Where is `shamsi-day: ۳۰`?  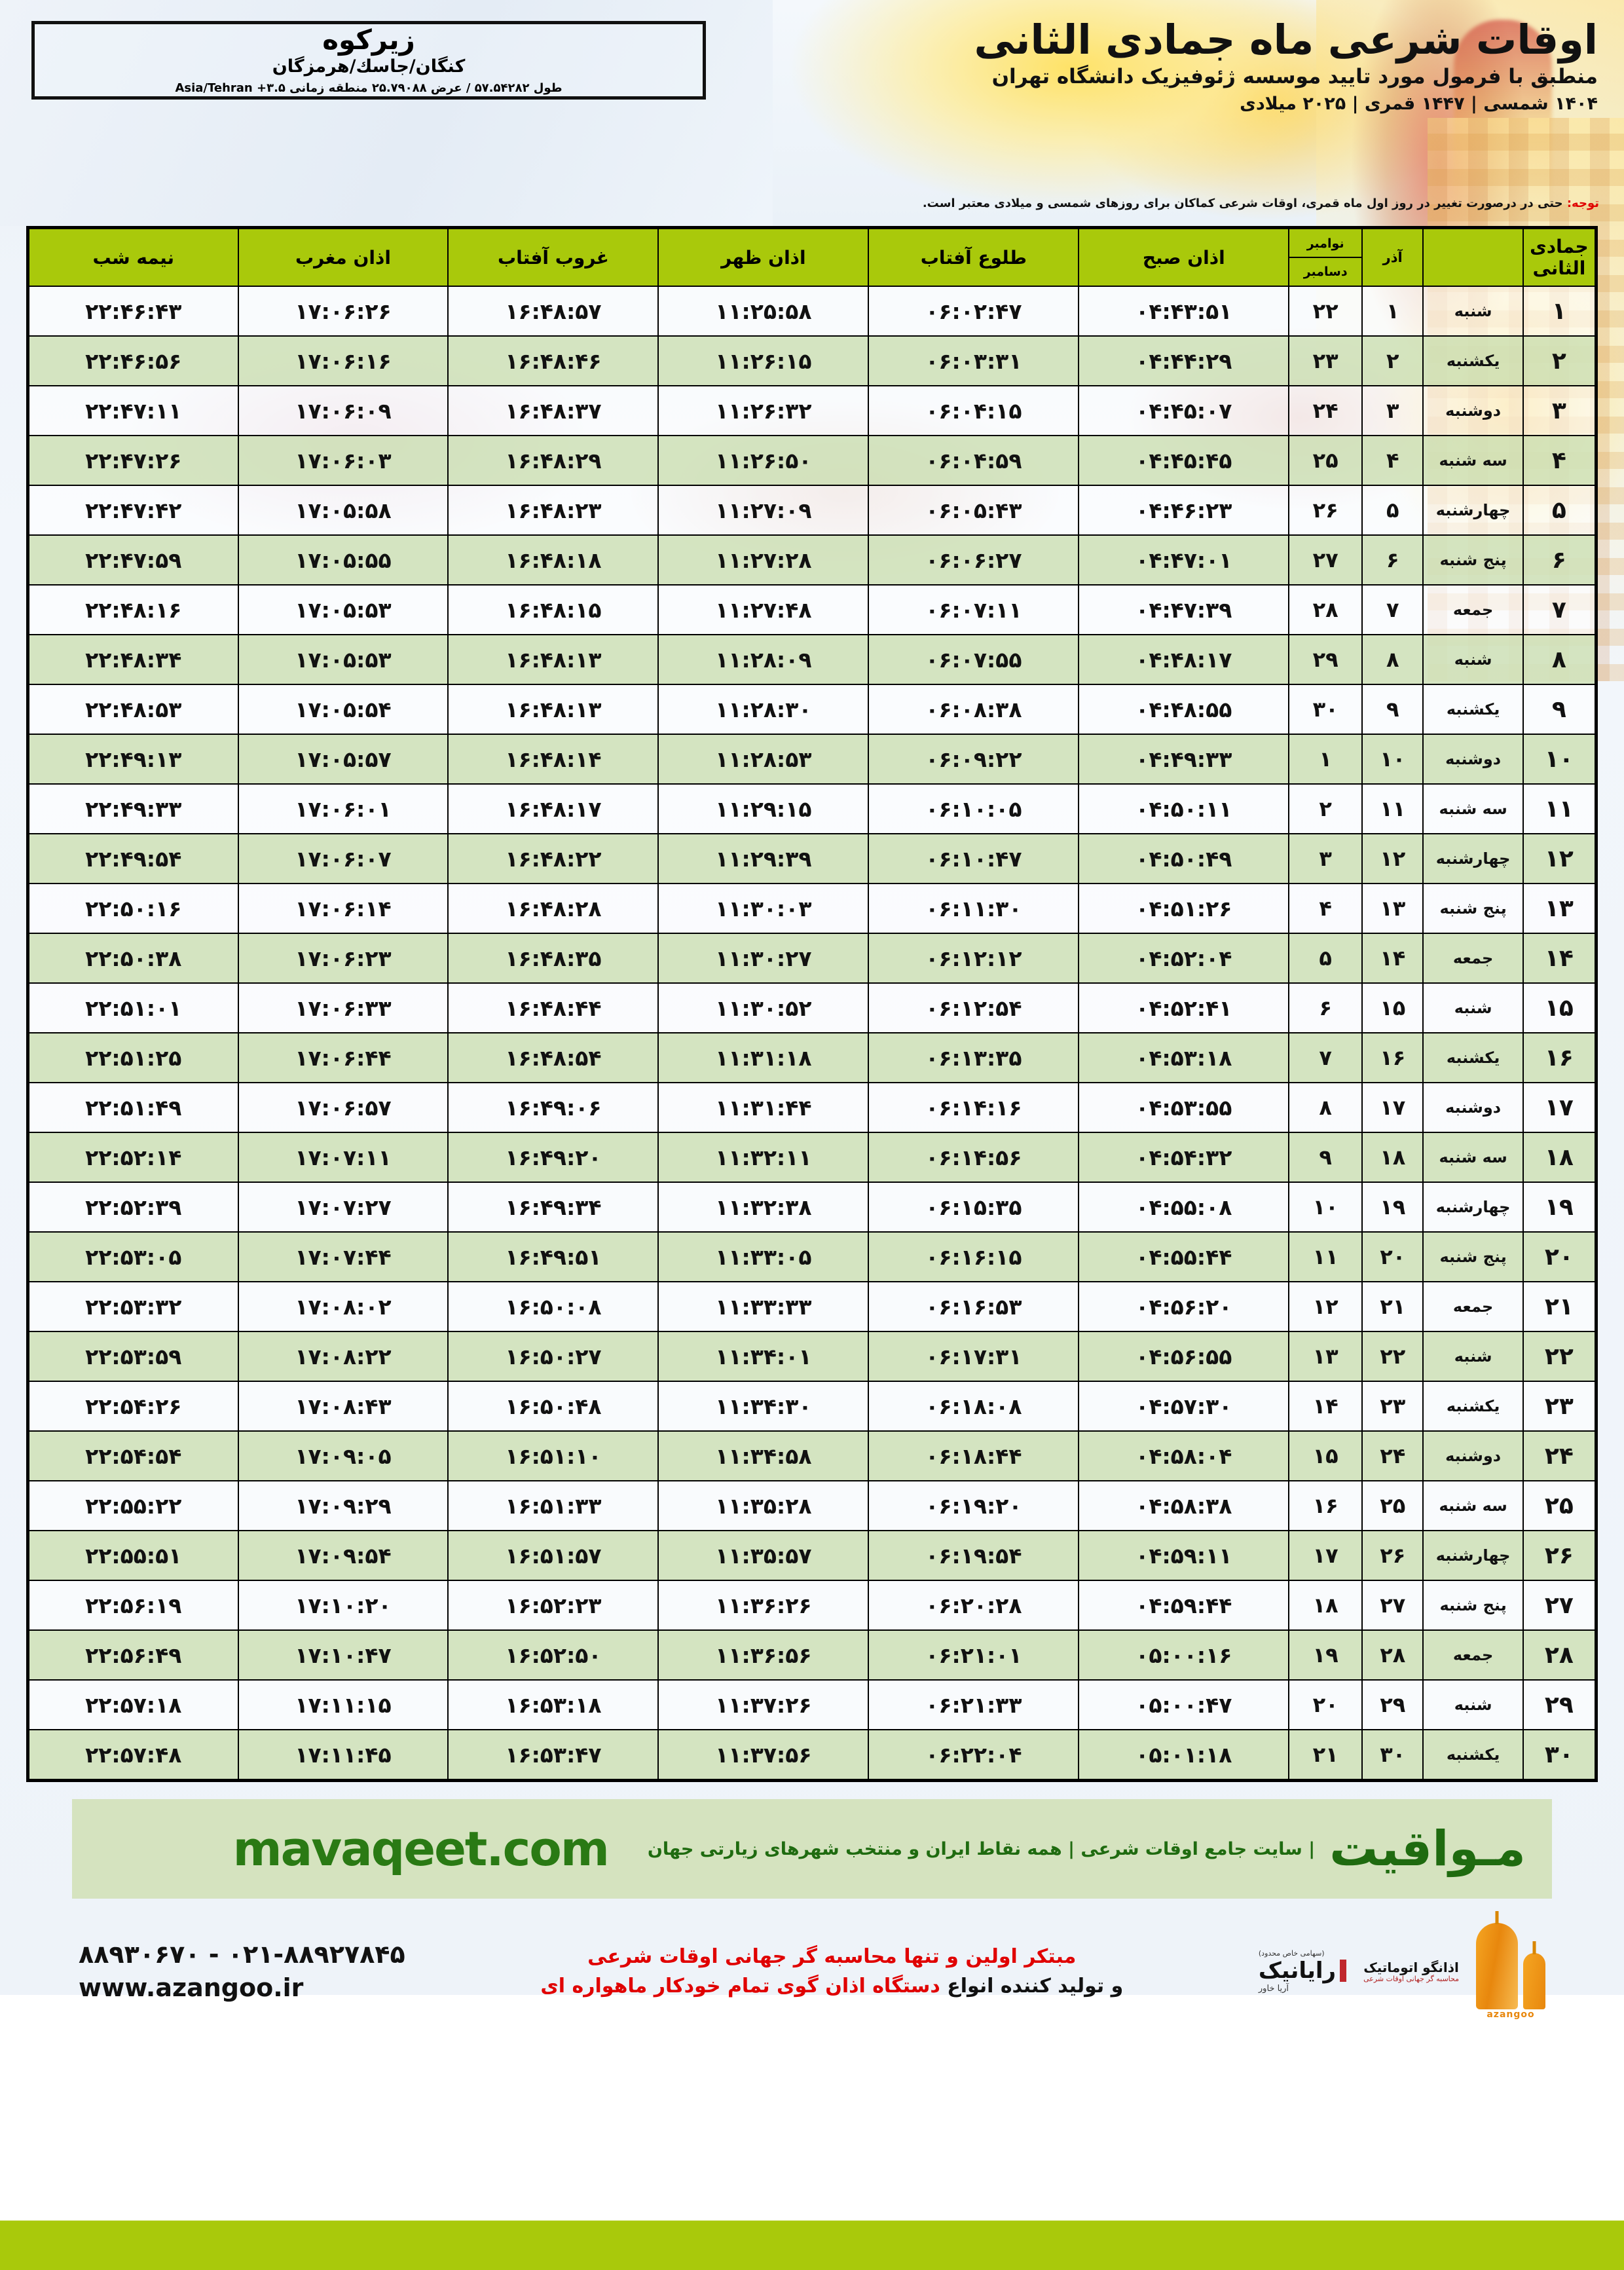 shamsi-day: ۳۰ is located at coordinates (1392, 1755).